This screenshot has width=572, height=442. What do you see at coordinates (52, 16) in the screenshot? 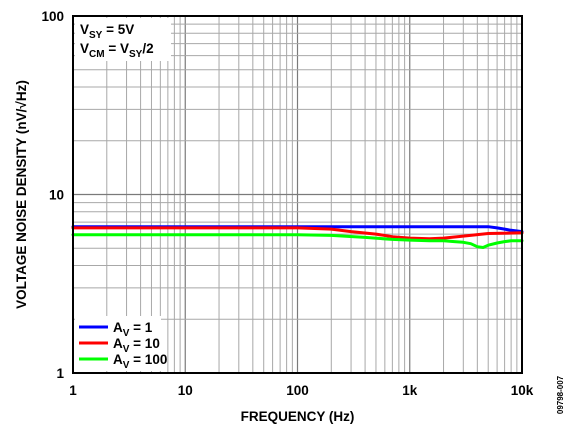
I see `y-tick-label: 100` at bounding box center [52, 16].